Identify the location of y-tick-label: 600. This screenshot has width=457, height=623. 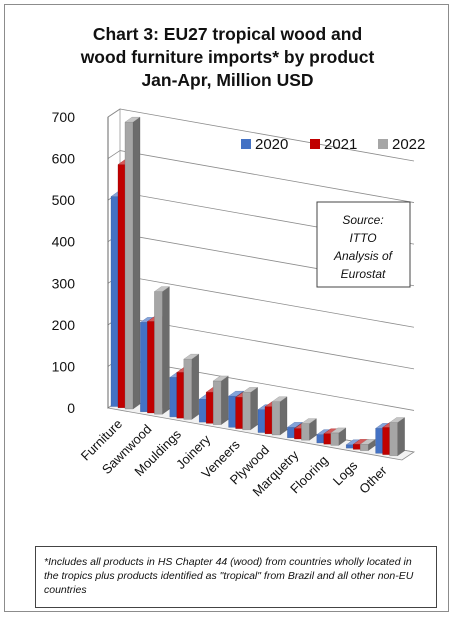
(64, 159).